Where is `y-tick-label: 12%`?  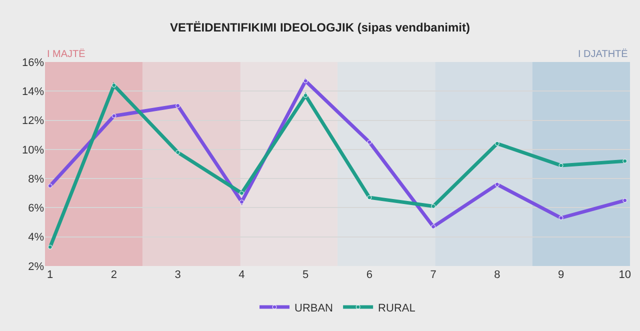
y-tick-label: 12% is located at coordinates (33, 121).